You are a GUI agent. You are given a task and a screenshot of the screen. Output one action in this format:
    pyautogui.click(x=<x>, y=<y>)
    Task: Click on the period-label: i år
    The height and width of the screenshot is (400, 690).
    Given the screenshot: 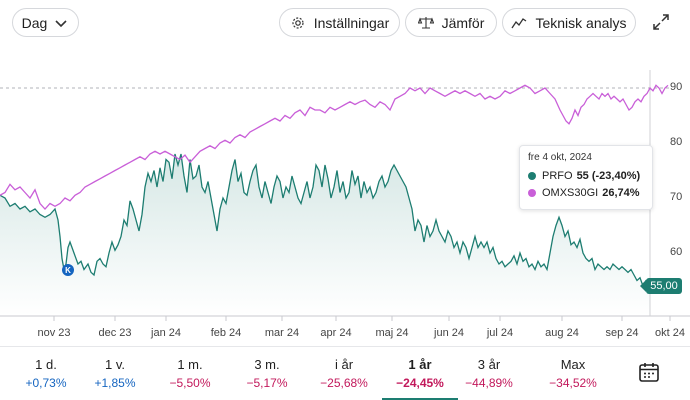 What is the action you would take?
    pyautogui.click(x=344, y=364)
    